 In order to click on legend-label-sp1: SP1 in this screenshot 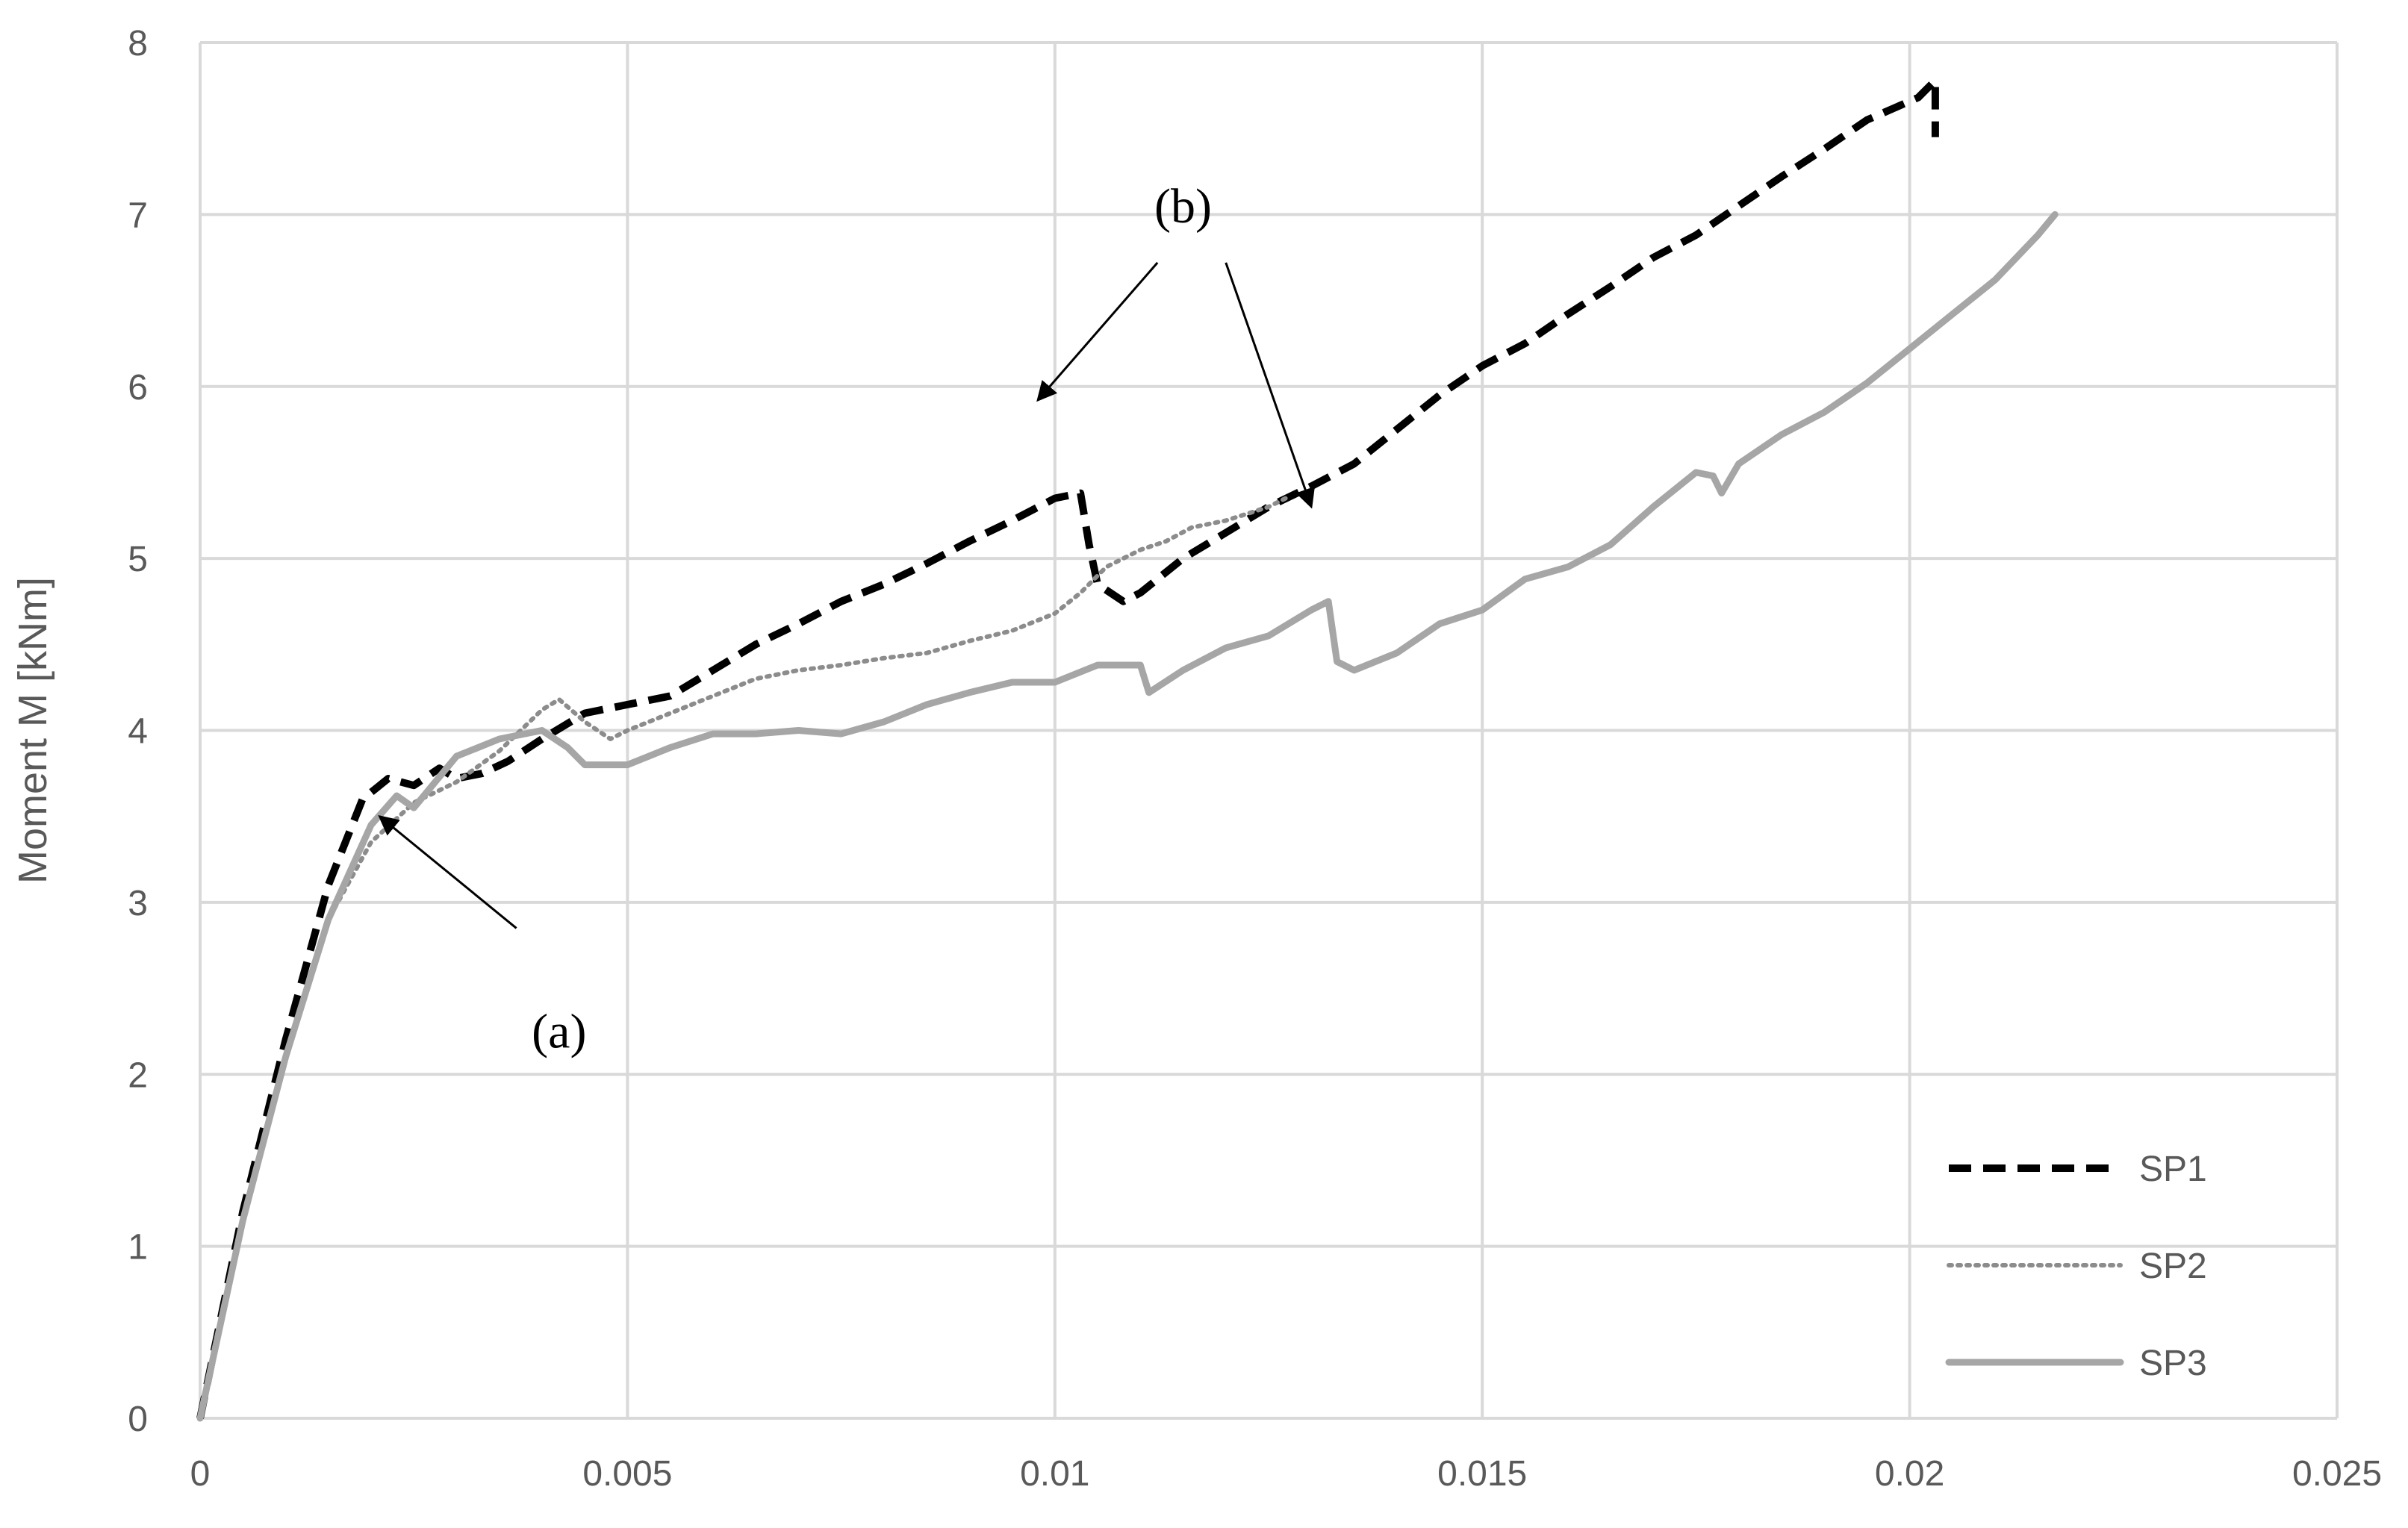, I will do `click(2173, 1169)`.